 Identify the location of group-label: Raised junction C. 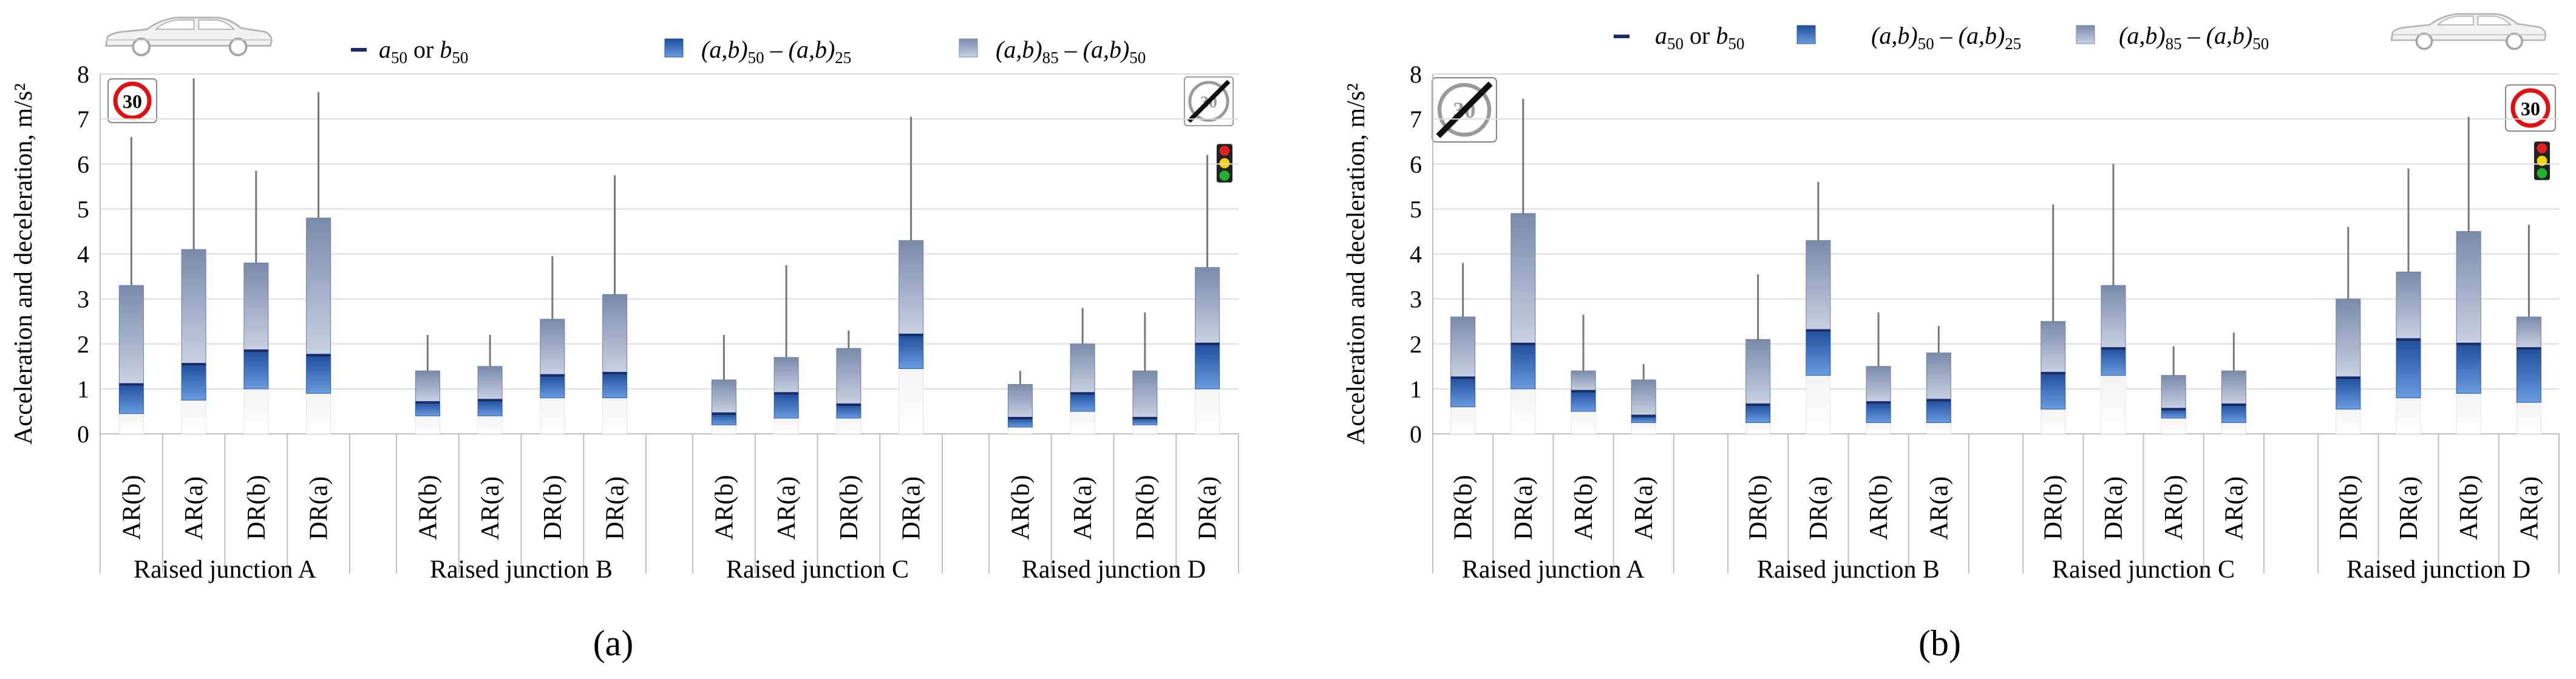
(2143, 570).